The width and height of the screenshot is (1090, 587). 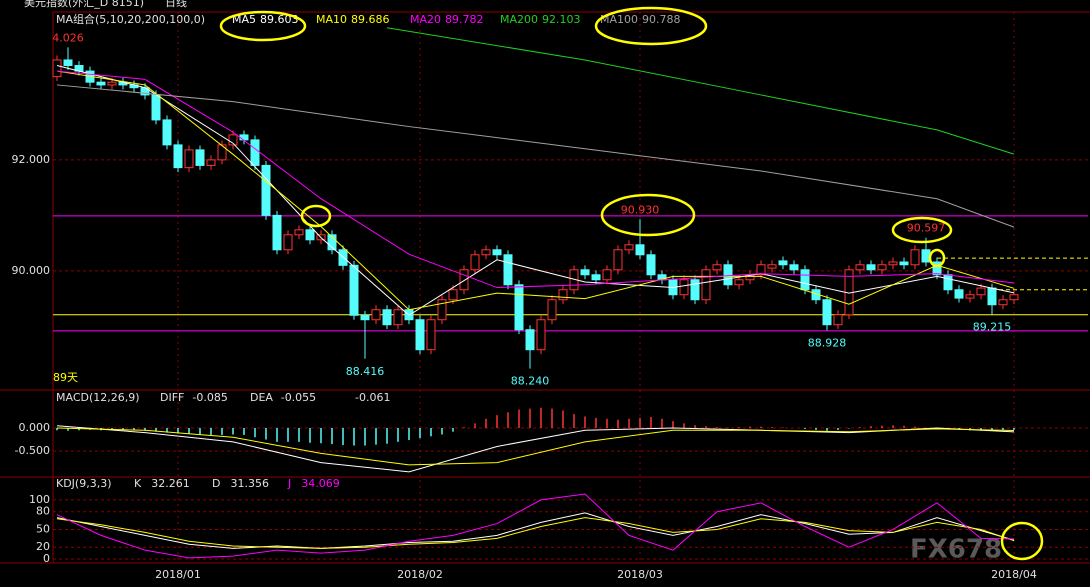 I want to click on legend-entry: MA20 89.782, so click(x=447, y=19).